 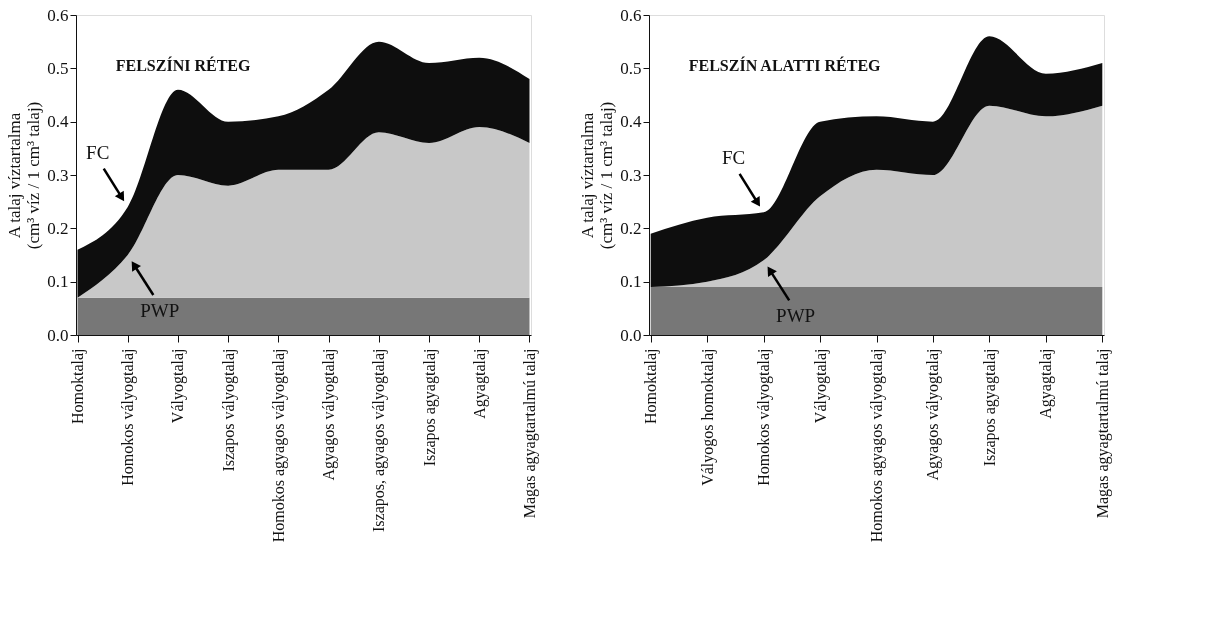 What do you see at coordinates (785, 65) in the screenshot?
I see `text: FELSZÍN ALATTI RÉTEG` at bounding box center [785, 65].